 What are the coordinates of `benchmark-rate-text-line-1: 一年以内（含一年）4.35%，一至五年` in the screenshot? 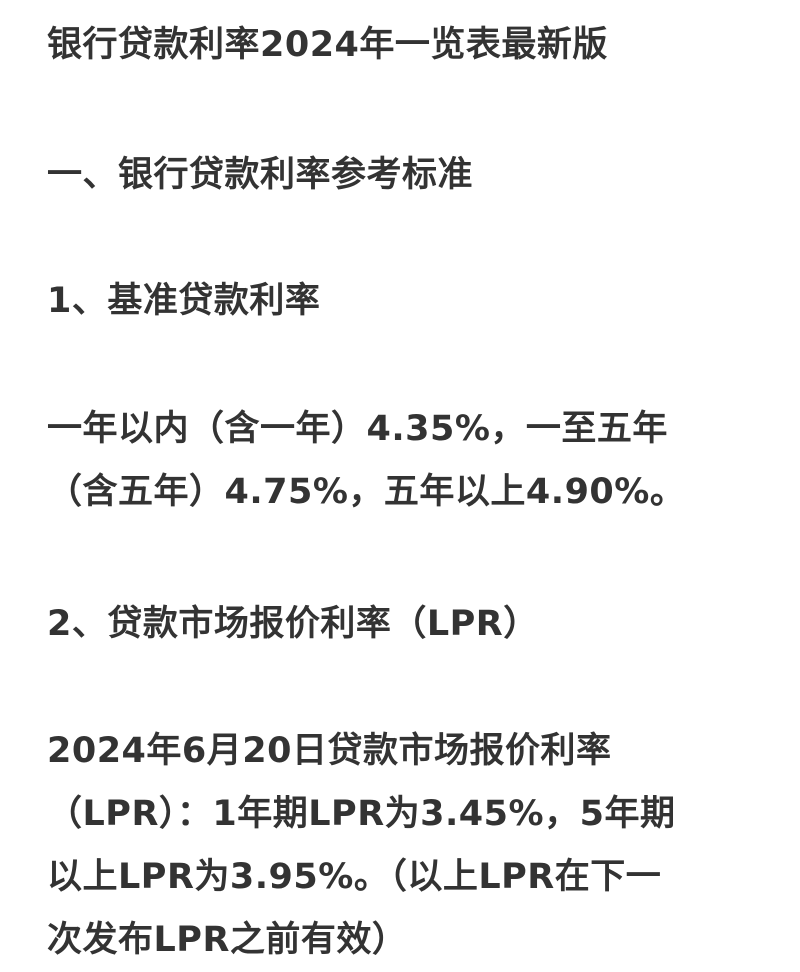 It's located at (357, 429).